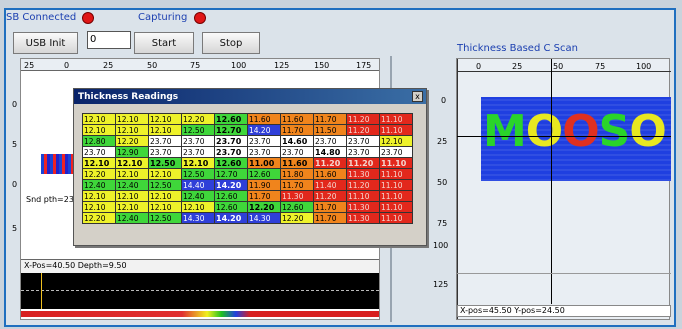 This screenshot has width=682, height=329. What do you see at coordinates (15, 228) in the screenshot?
I see `left-tick: 5` at bounding box center [15, 228].